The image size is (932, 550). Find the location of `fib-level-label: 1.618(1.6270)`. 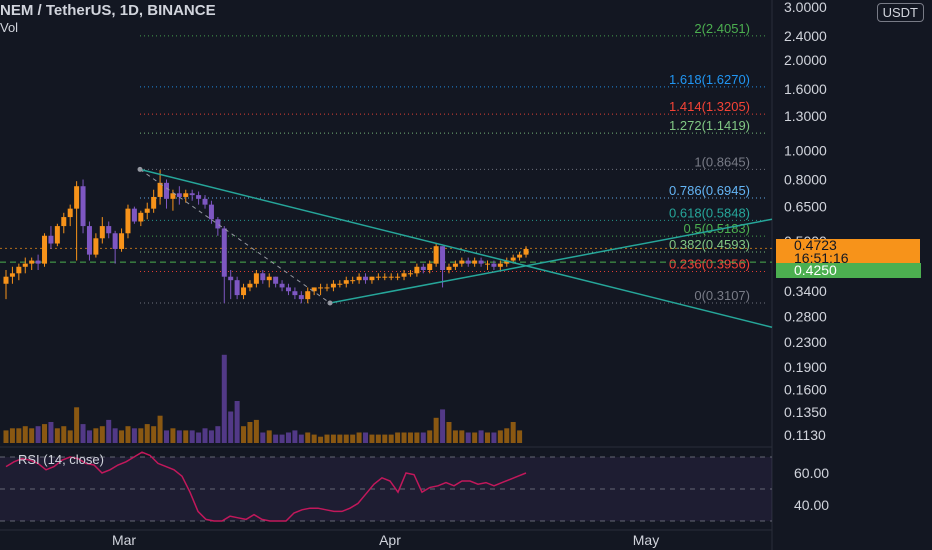

fib-level-label: 1.618(1.6270) is located at coordinates (709, 79).